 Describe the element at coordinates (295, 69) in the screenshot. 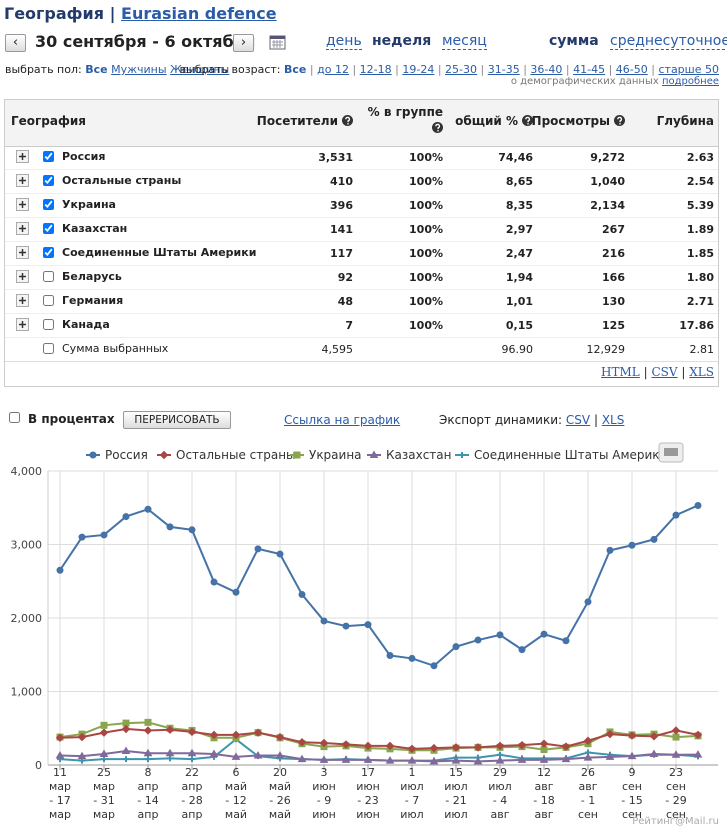

I see `age-option: Все` at that location.